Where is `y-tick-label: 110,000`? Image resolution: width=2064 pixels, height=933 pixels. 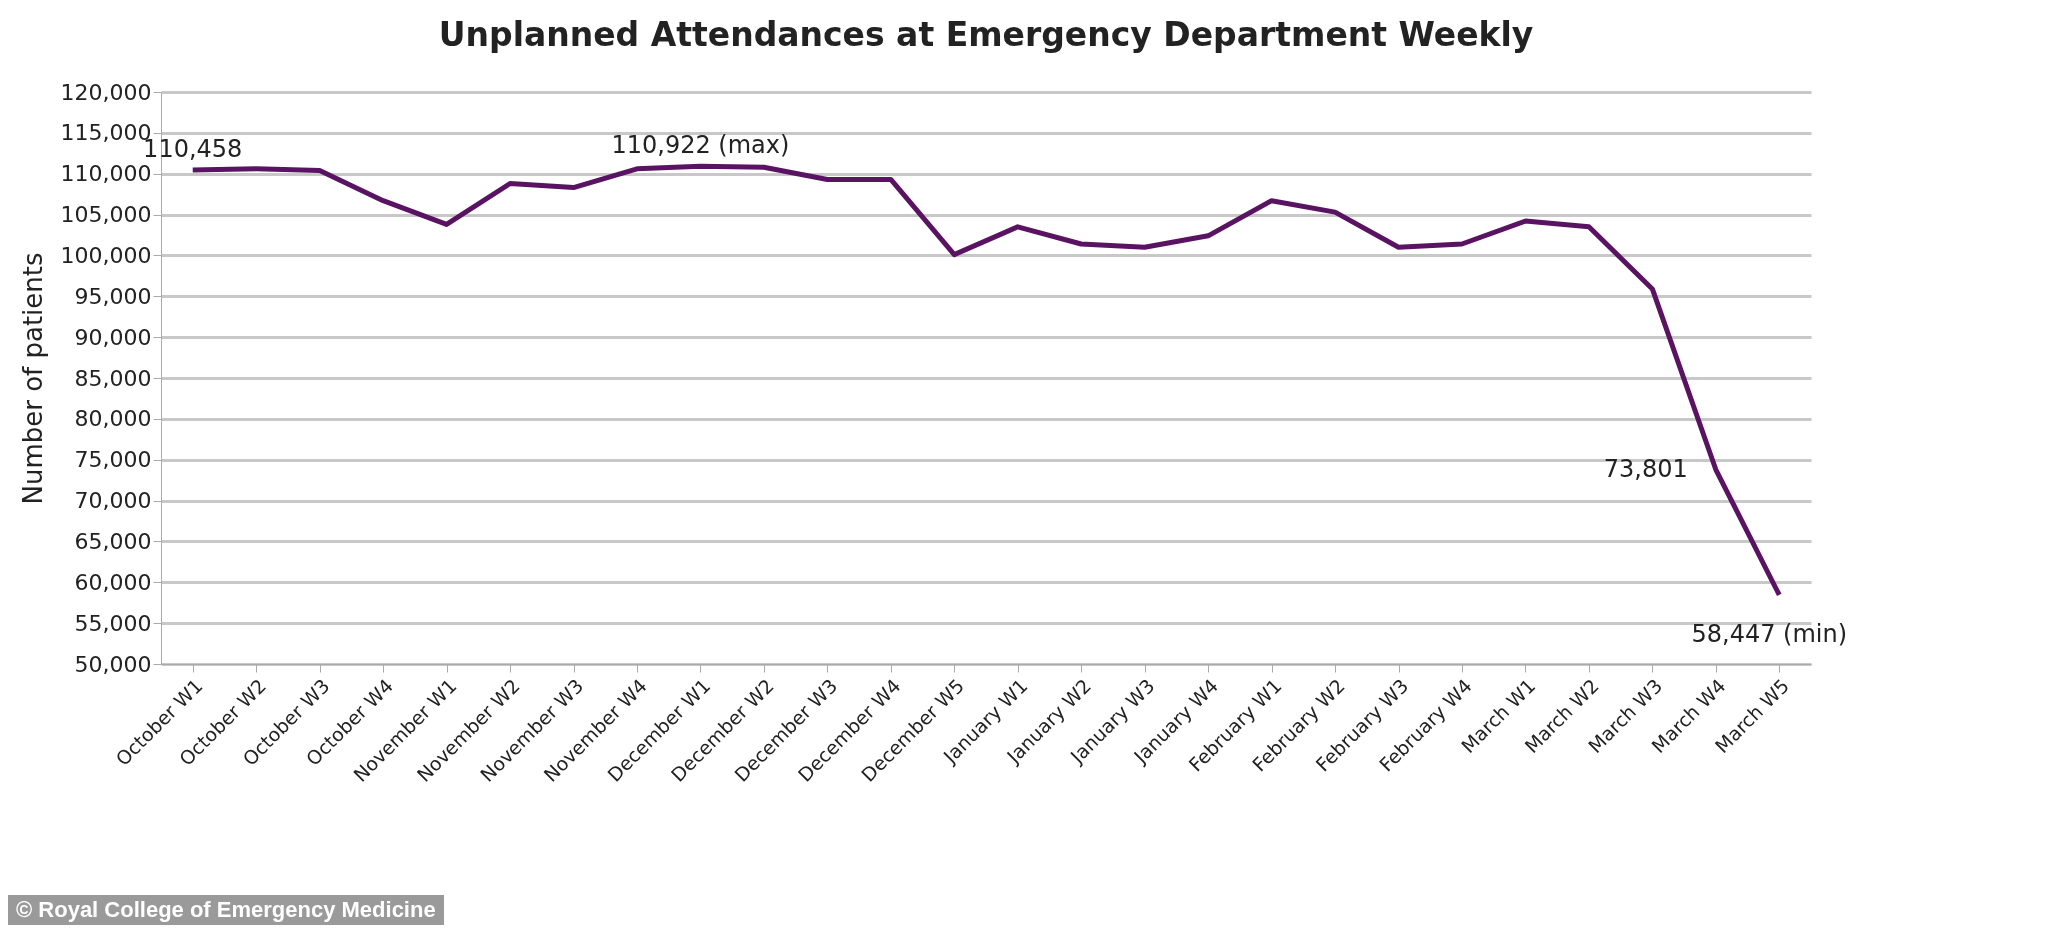
y-tick-label: 110,000 is located at coordinates (106, 174).